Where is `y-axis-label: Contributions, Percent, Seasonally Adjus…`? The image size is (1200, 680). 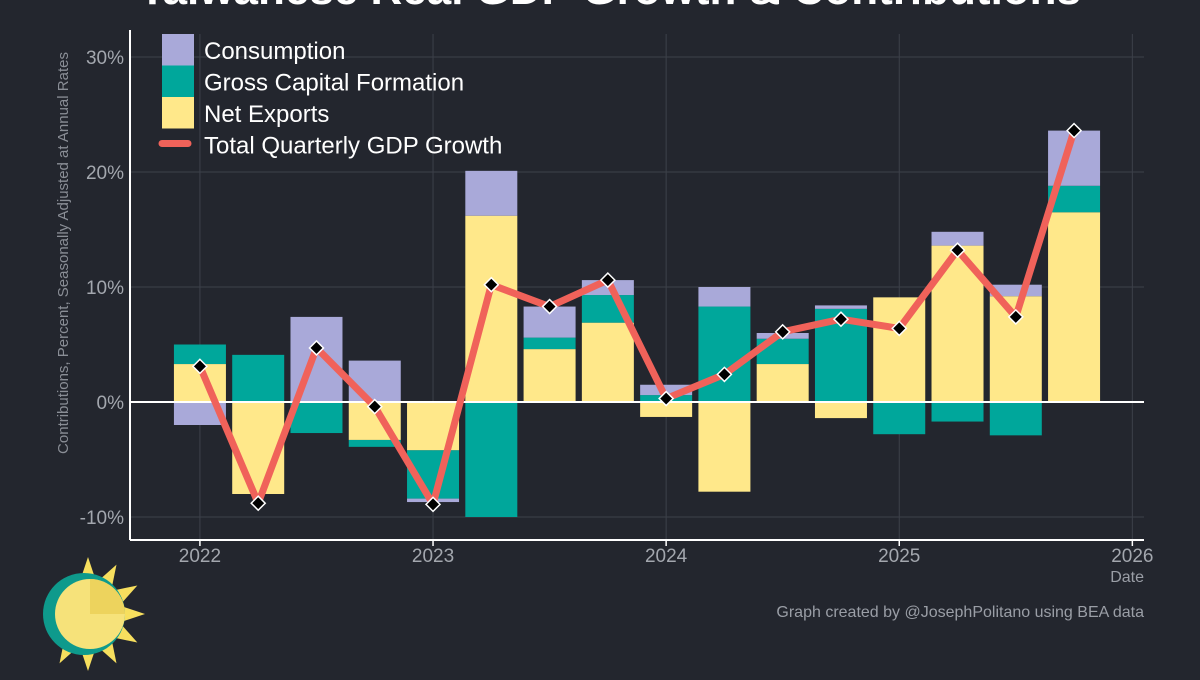 y-axis-label: Contributions, Percent, Seasonally Adjus… is located at coordinates (63, 253).